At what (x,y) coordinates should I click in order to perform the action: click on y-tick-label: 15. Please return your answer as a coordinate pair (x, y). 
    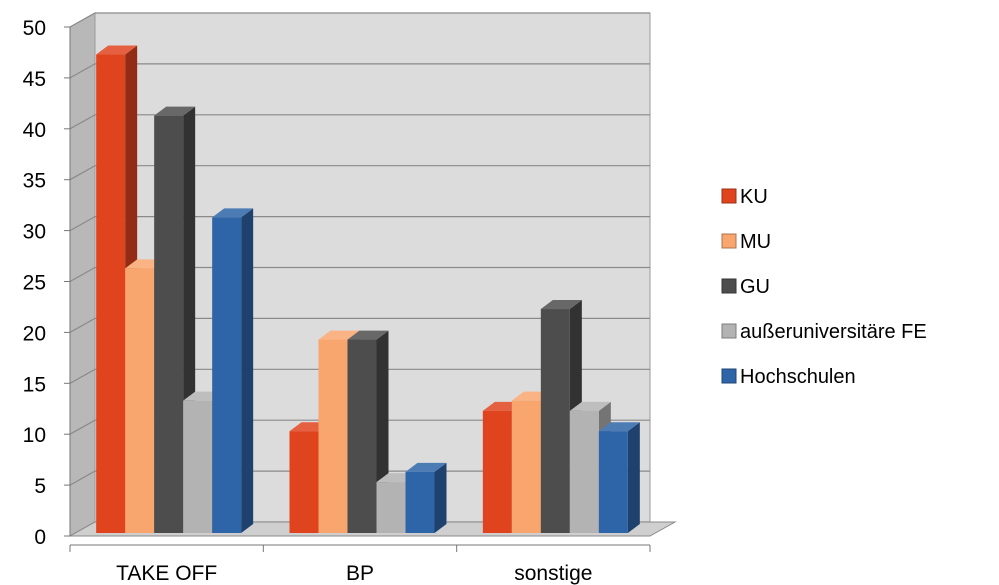
    Looking at the image, I should click on (34, 384).